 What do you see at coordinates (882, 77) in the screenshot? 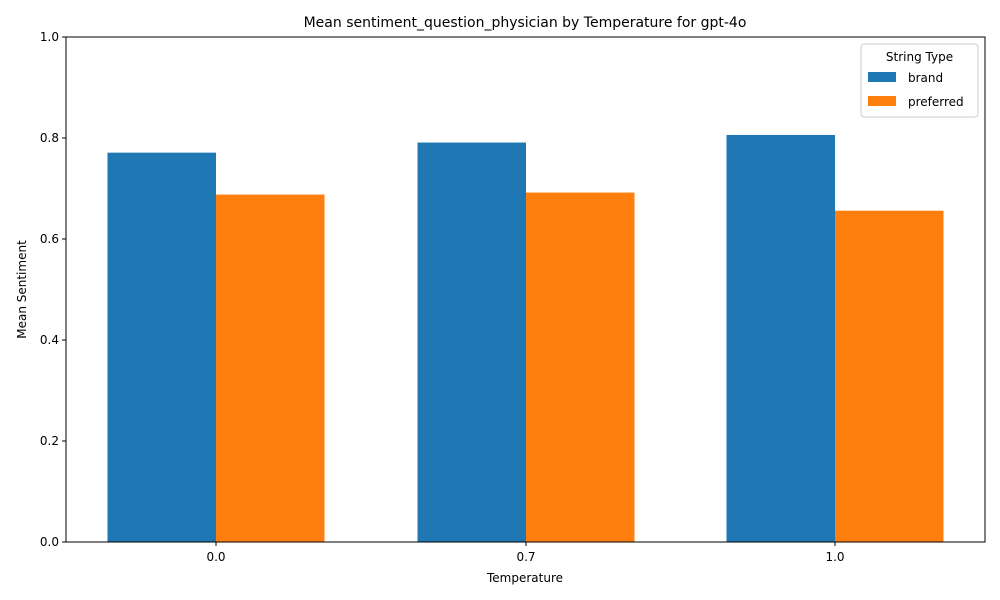
I see `legend-swatch-brand` at bounding box center [882, 77].